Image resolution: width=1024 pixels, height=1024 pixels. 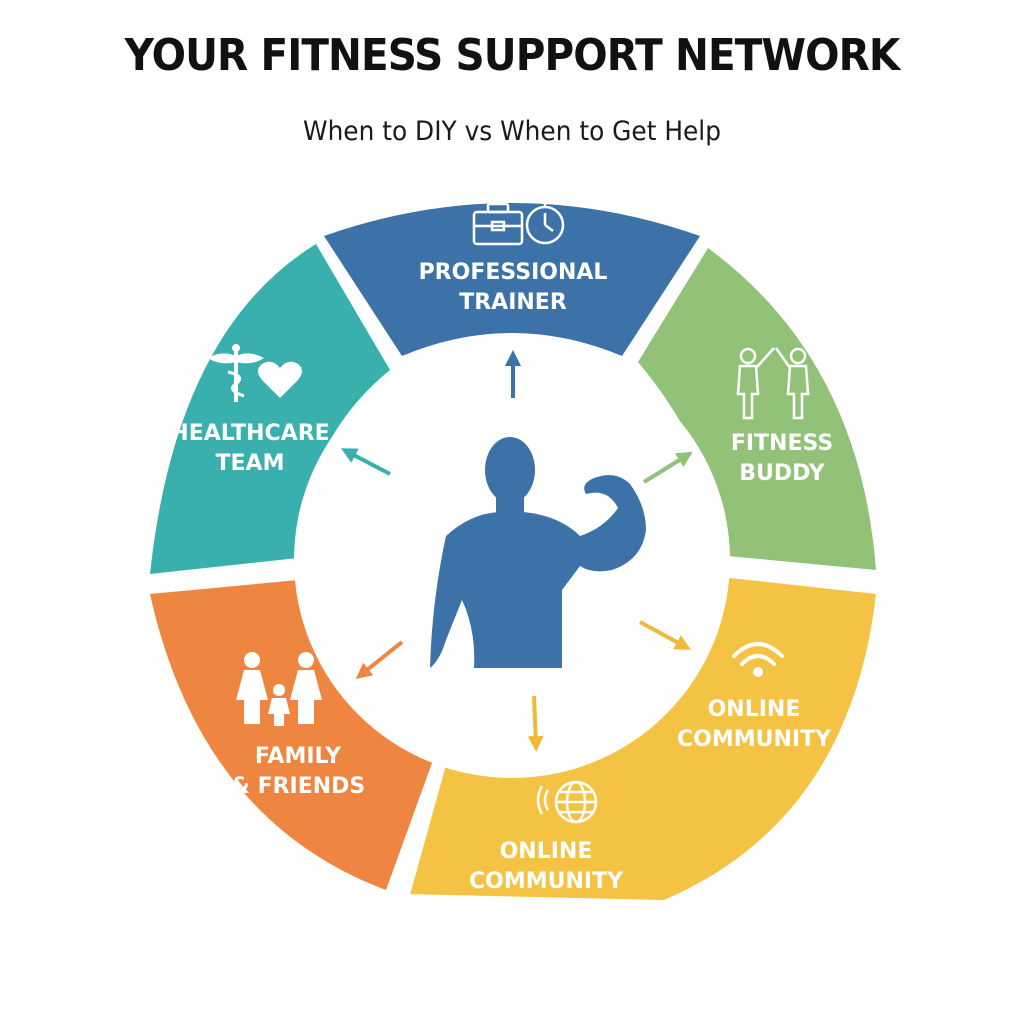 What do you see at coordinates (298, 786) in the screenshot?
I see `label-family-line2: & FRIENDS` at bounding box center [298, 786].